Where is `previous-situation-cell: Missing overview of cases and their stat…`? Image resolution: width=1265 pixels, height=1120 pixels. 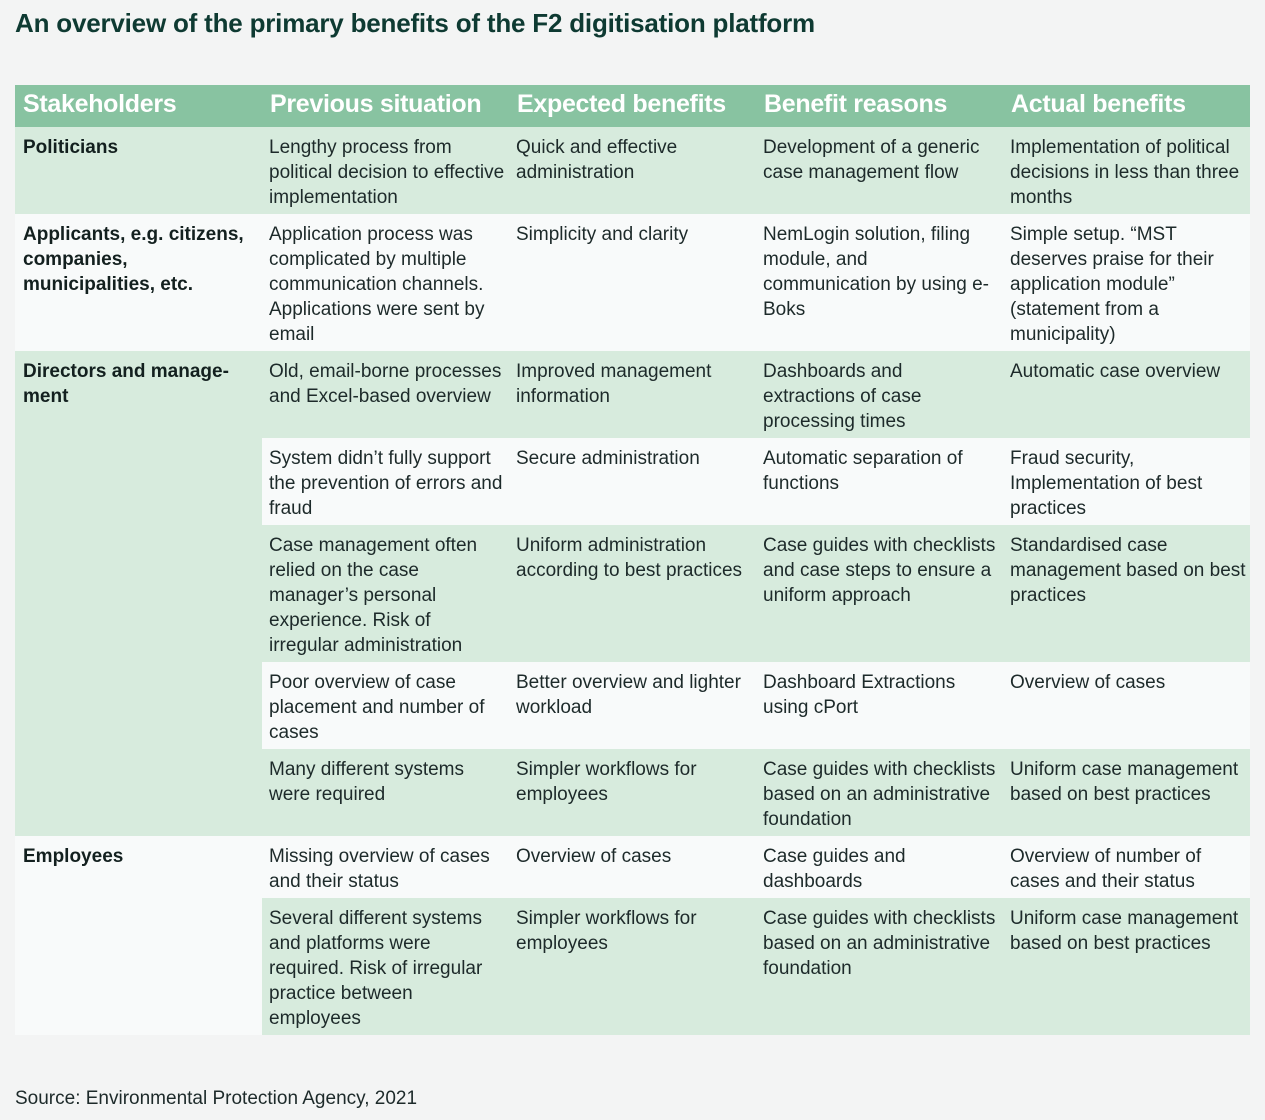
previous-situation-cell: Missing overview of cases and their stat… is located at coordinates (385, 867).